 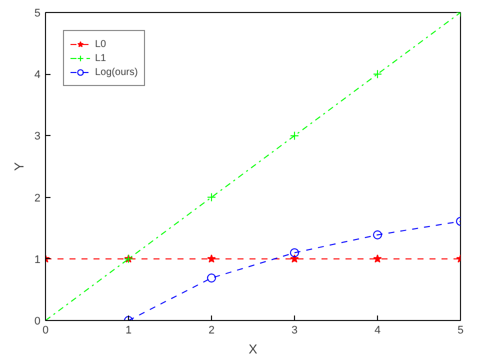 I want to click on legend-label: L0, so click(x=101, y=44).